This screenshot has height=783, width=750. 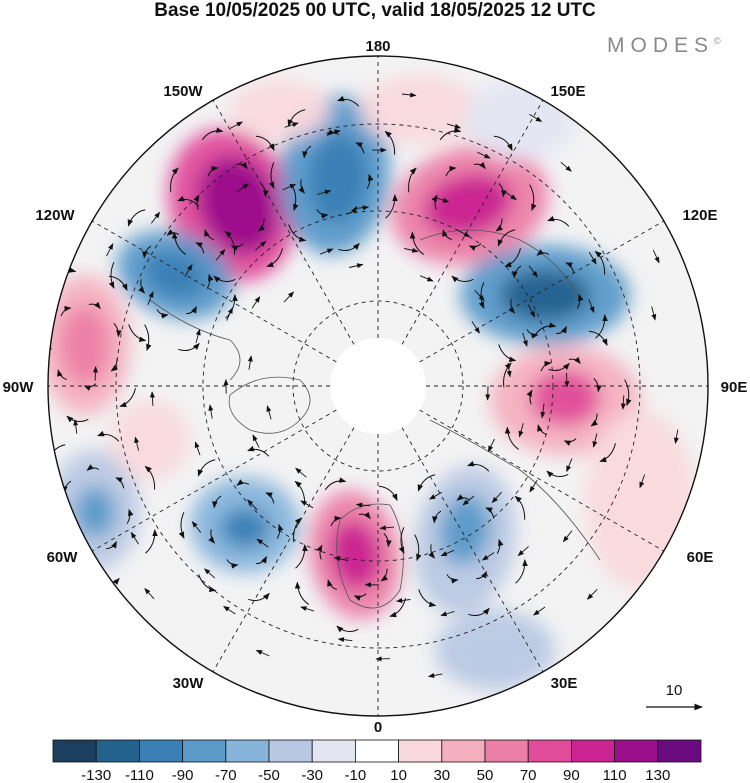 What do you see at coordinates (615, 775) in the screenshot?
I see `colorbar-tick-label: 110` at bounding box center [615, 775].